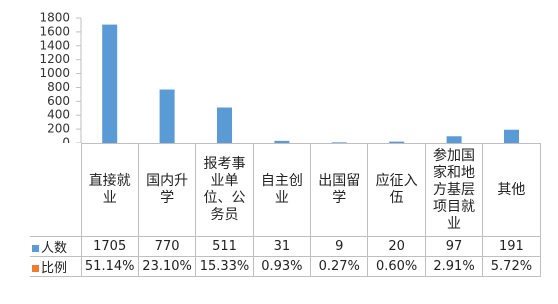  Describe the element at coordinates (58, 129) in the screenshot. I see `y-tick-label: 200` at that location.